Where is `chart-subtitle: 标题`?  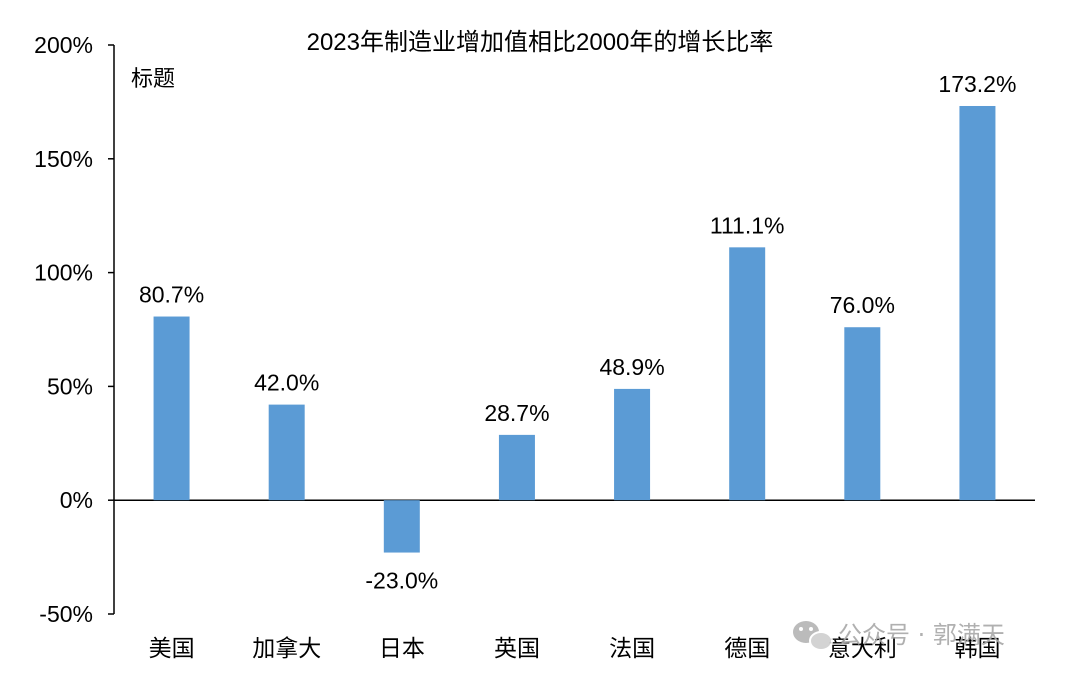
chart-subtitle: 标题 is located at coordinates (153, 78).